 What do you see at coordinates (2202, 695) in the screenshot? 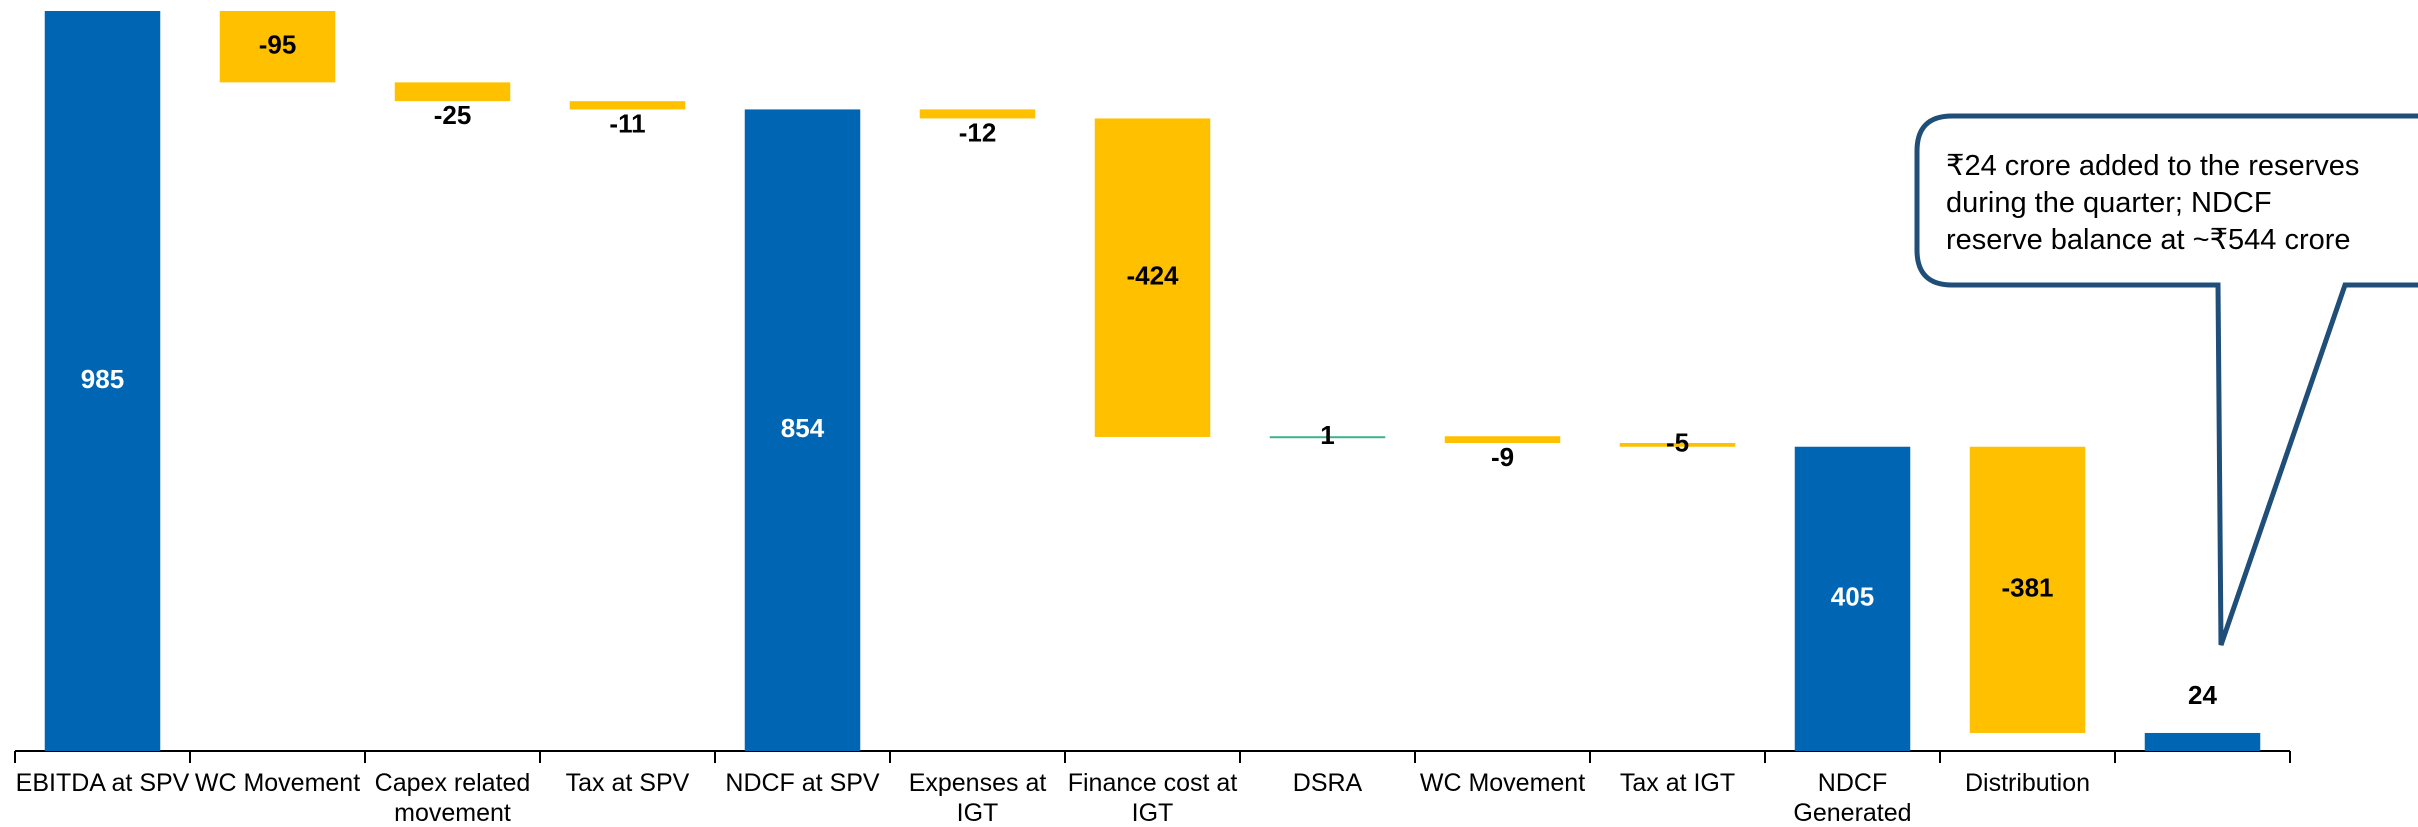
I see `value-label: 24` at bounding box center [2202, 695].